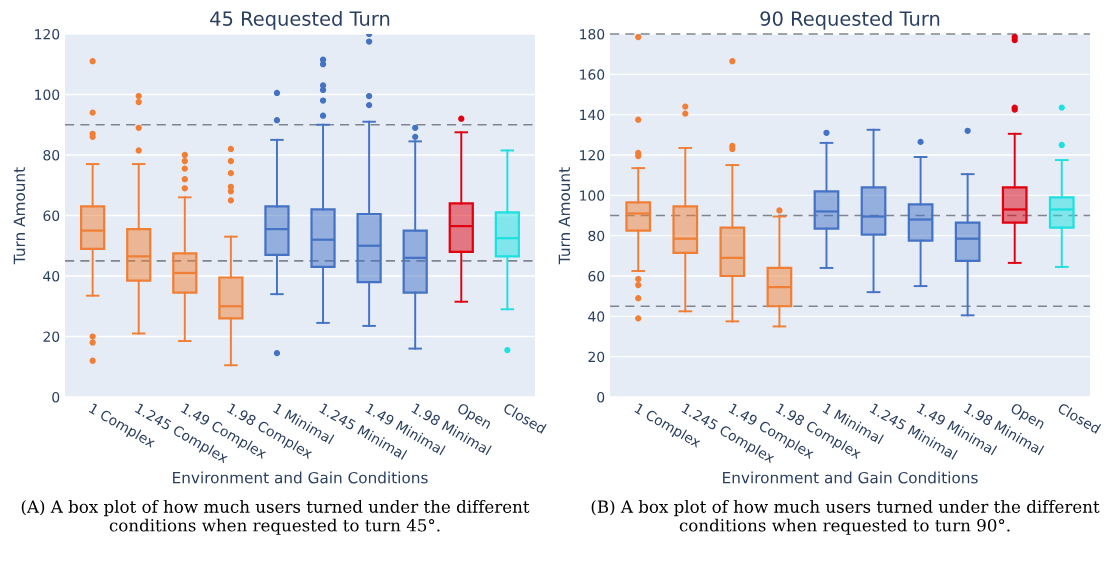  Describe the element at coordinates (592, 115) in the screenshot. I see `y-tick-label: 140` at that location.